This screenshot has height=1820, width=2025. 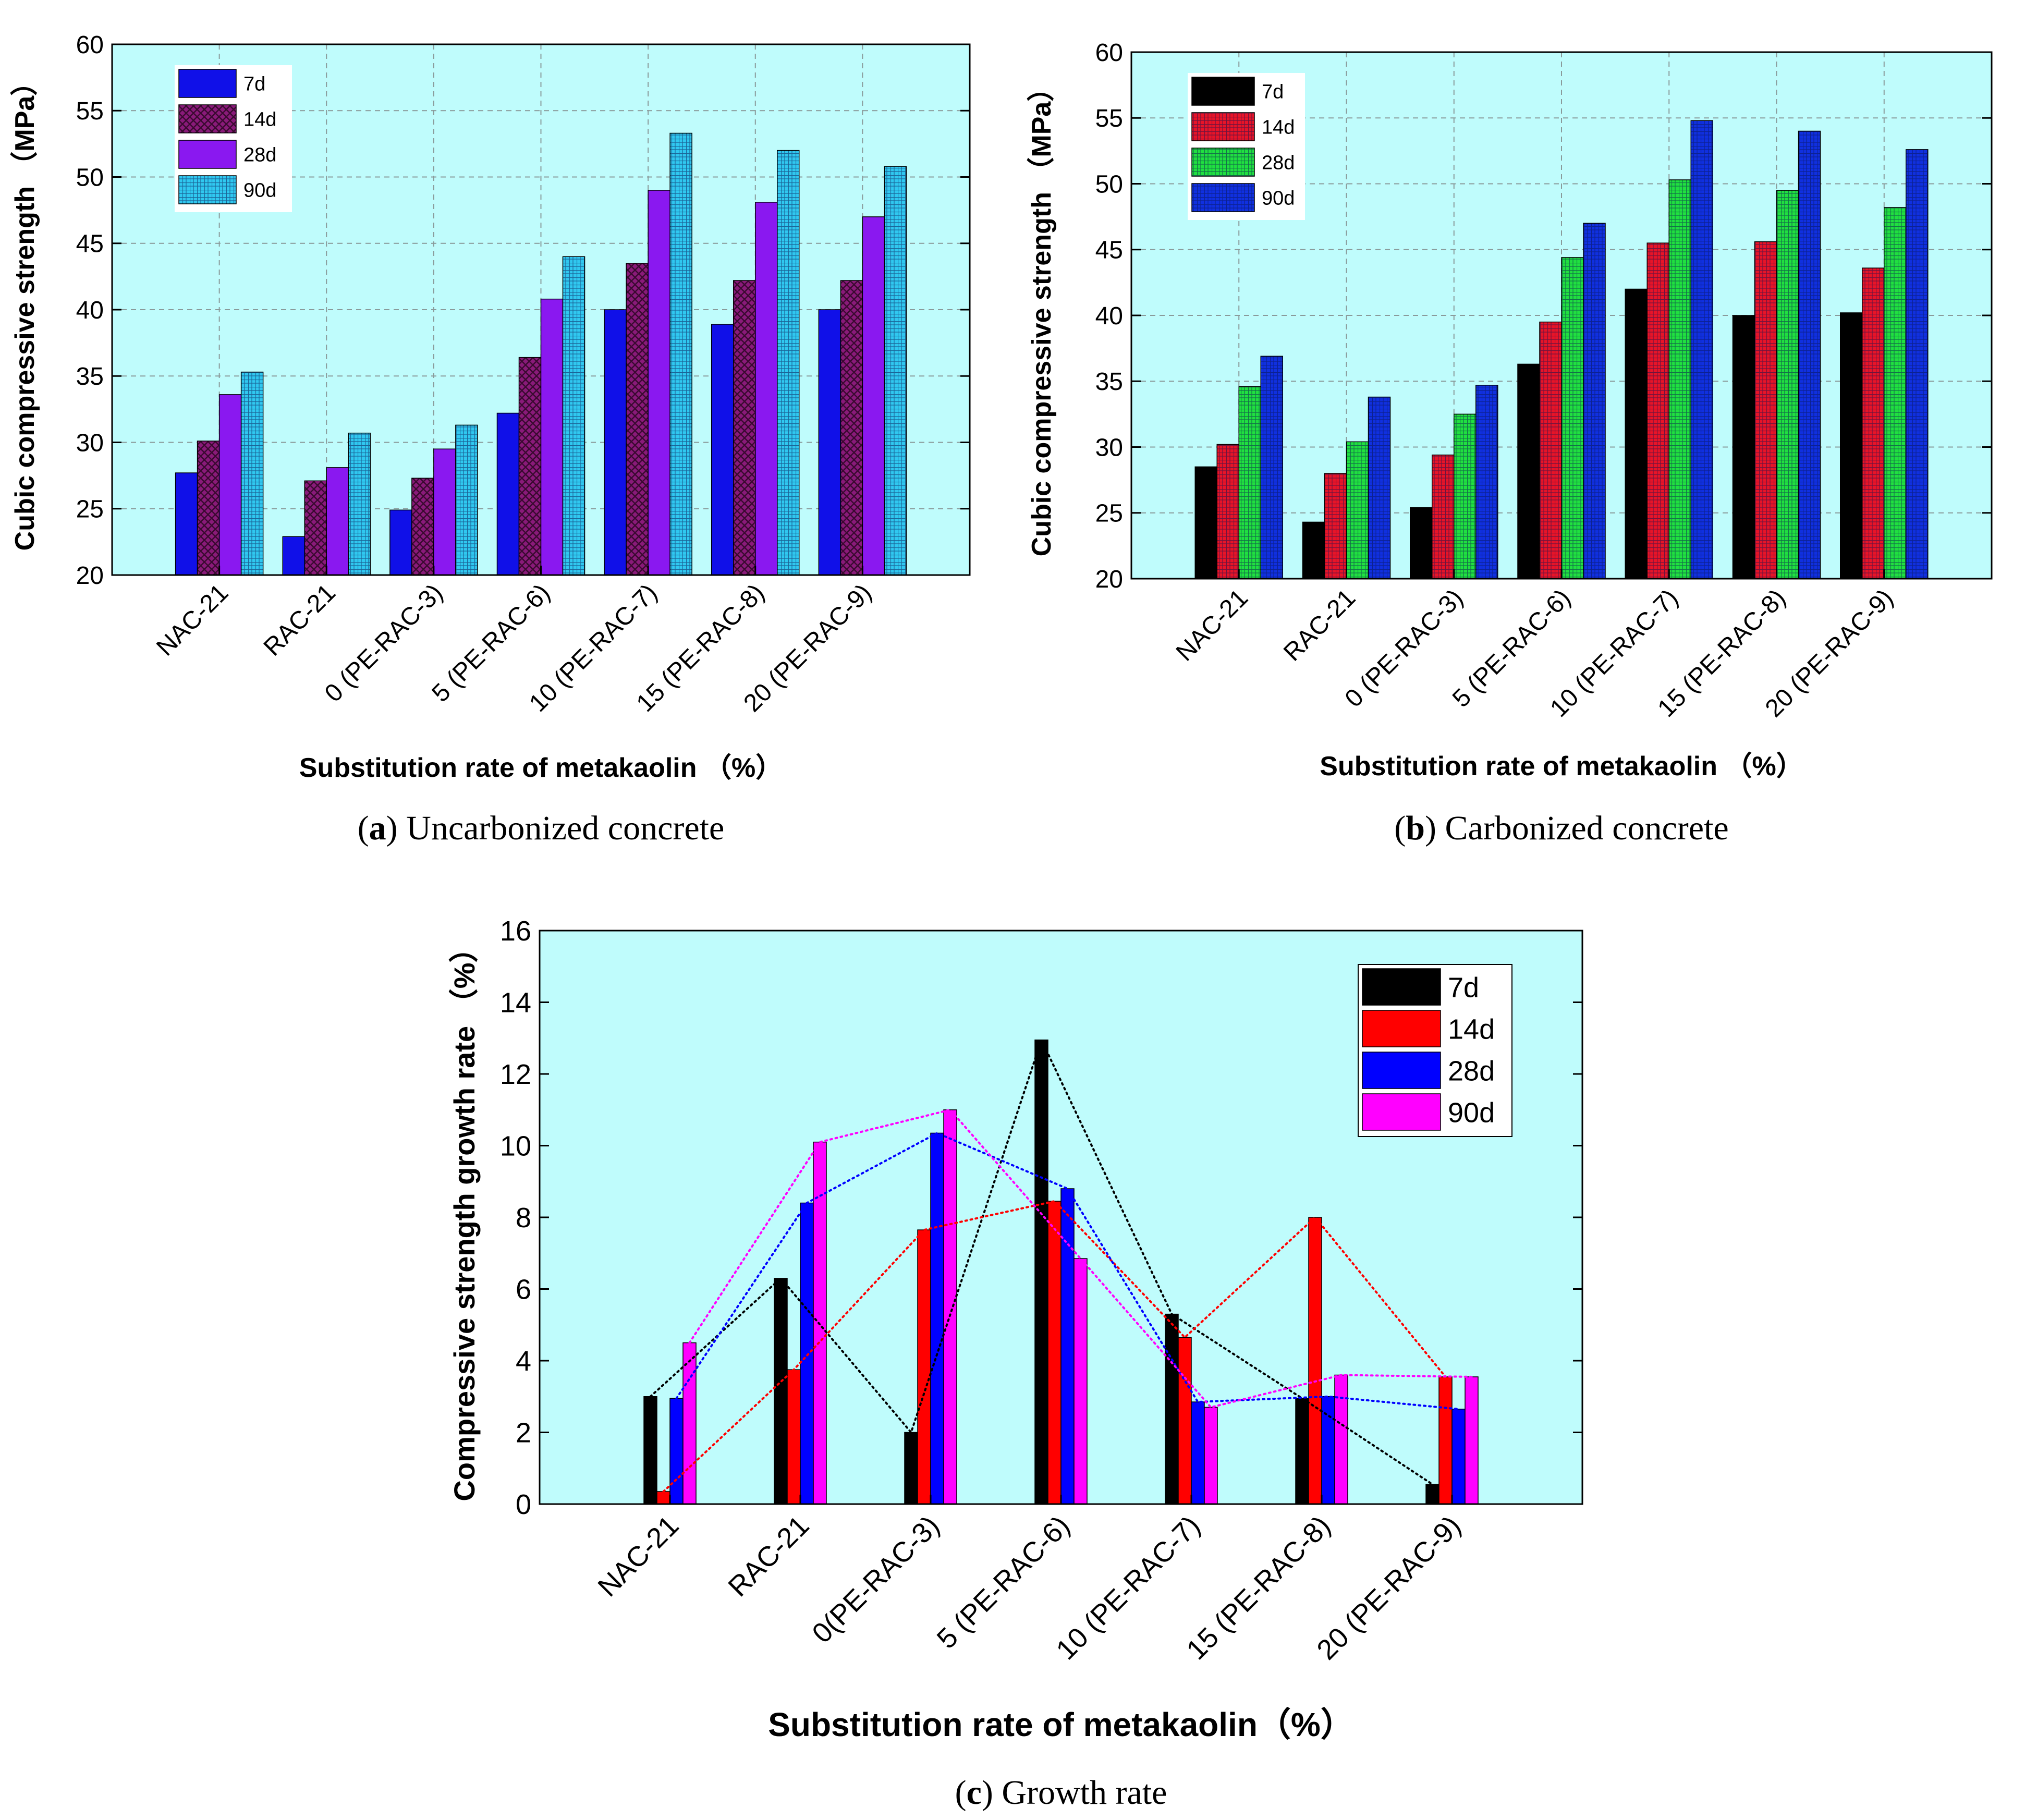 I want to click on bar-14d-15-pe-rac-8-, so click(x=744, y=428).